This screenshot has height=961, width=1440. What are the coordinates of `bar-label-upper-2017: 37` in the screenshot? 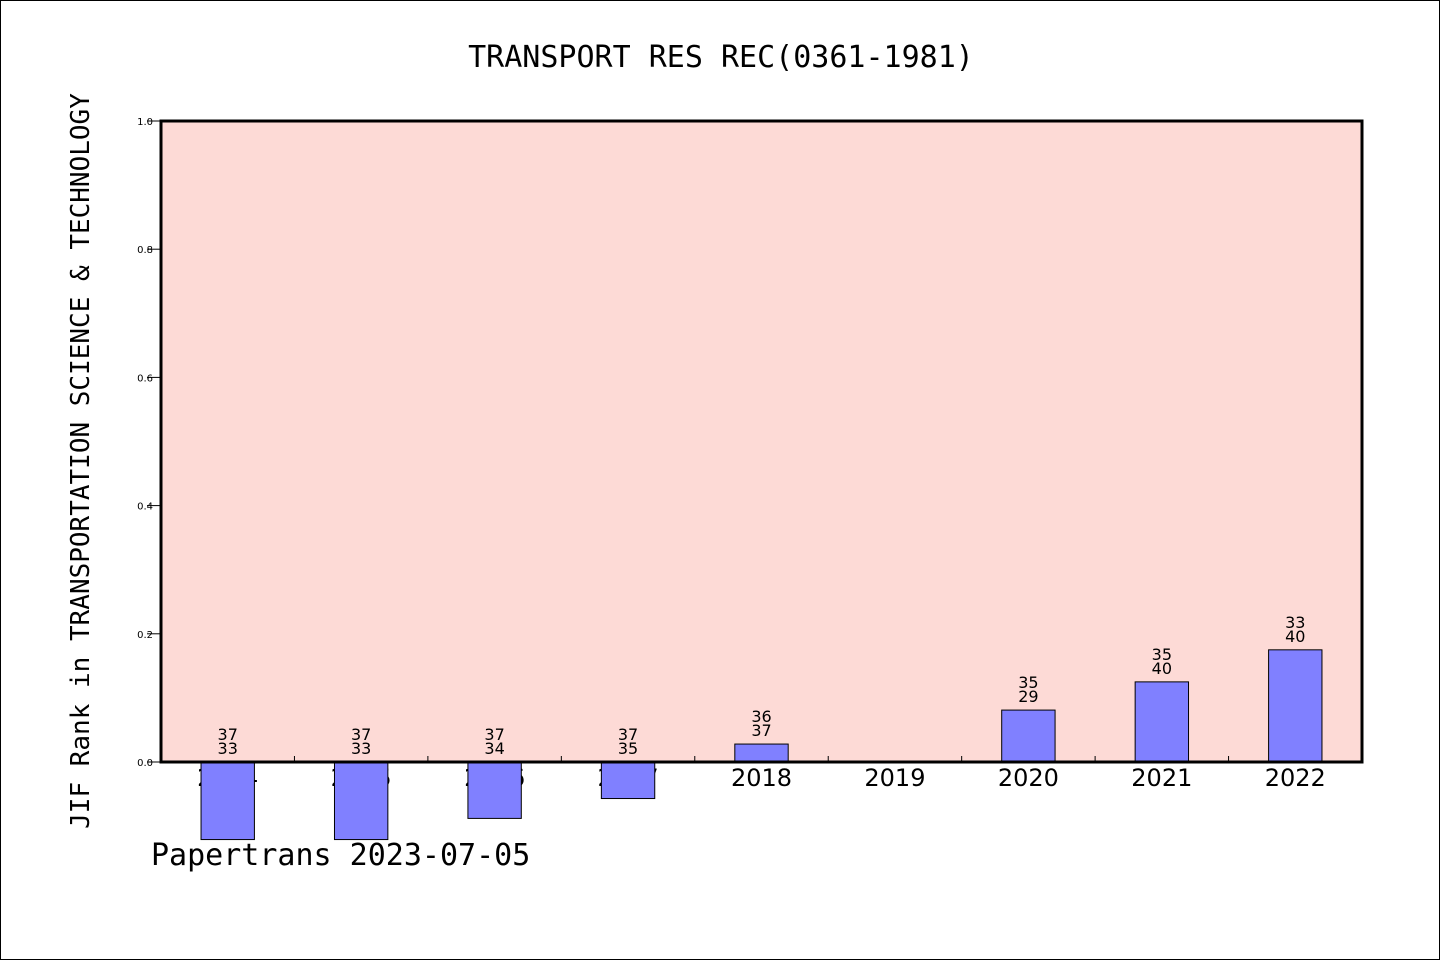 It's located at (628, 734).